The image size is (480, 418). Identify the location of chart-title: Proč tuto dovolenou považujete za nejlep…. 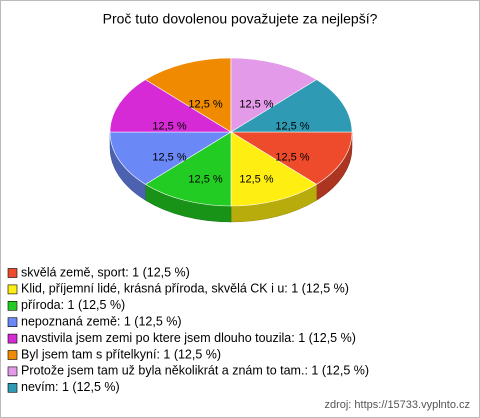
(240, 19).